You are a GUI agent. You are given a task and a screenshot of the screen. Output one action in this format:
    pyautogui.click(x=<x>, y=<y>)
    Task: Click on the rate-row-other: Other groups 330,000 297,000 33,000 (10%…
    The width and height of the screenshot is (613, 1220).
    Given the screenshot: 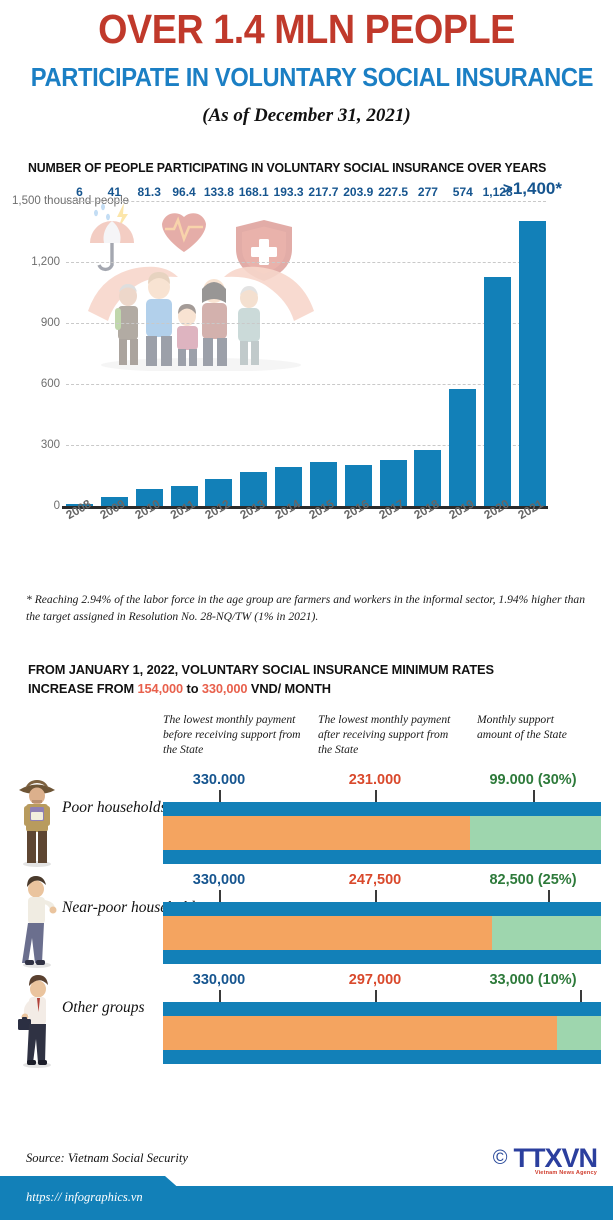 What is the action you would take?
    pyautogui.click(x=306, y=1022)
    